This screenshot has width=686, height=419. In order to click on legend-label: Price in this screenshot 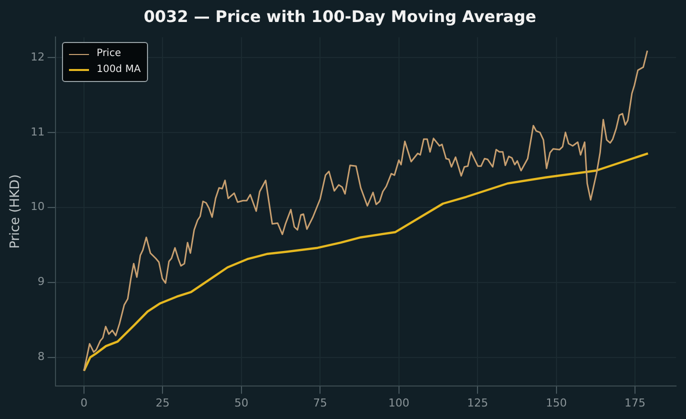, I will do `click(108, 54)`.